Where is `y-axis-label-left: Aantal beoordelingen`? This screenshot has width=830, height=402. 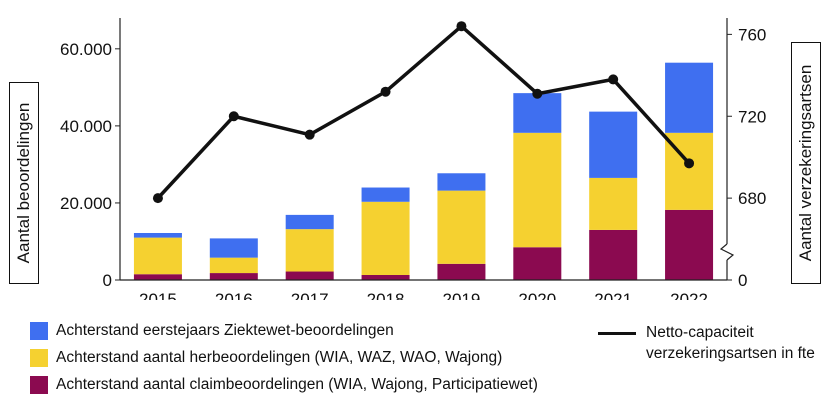
y-axis-label-left: Aantal beoordelingen is located at coordinates (24, 183).